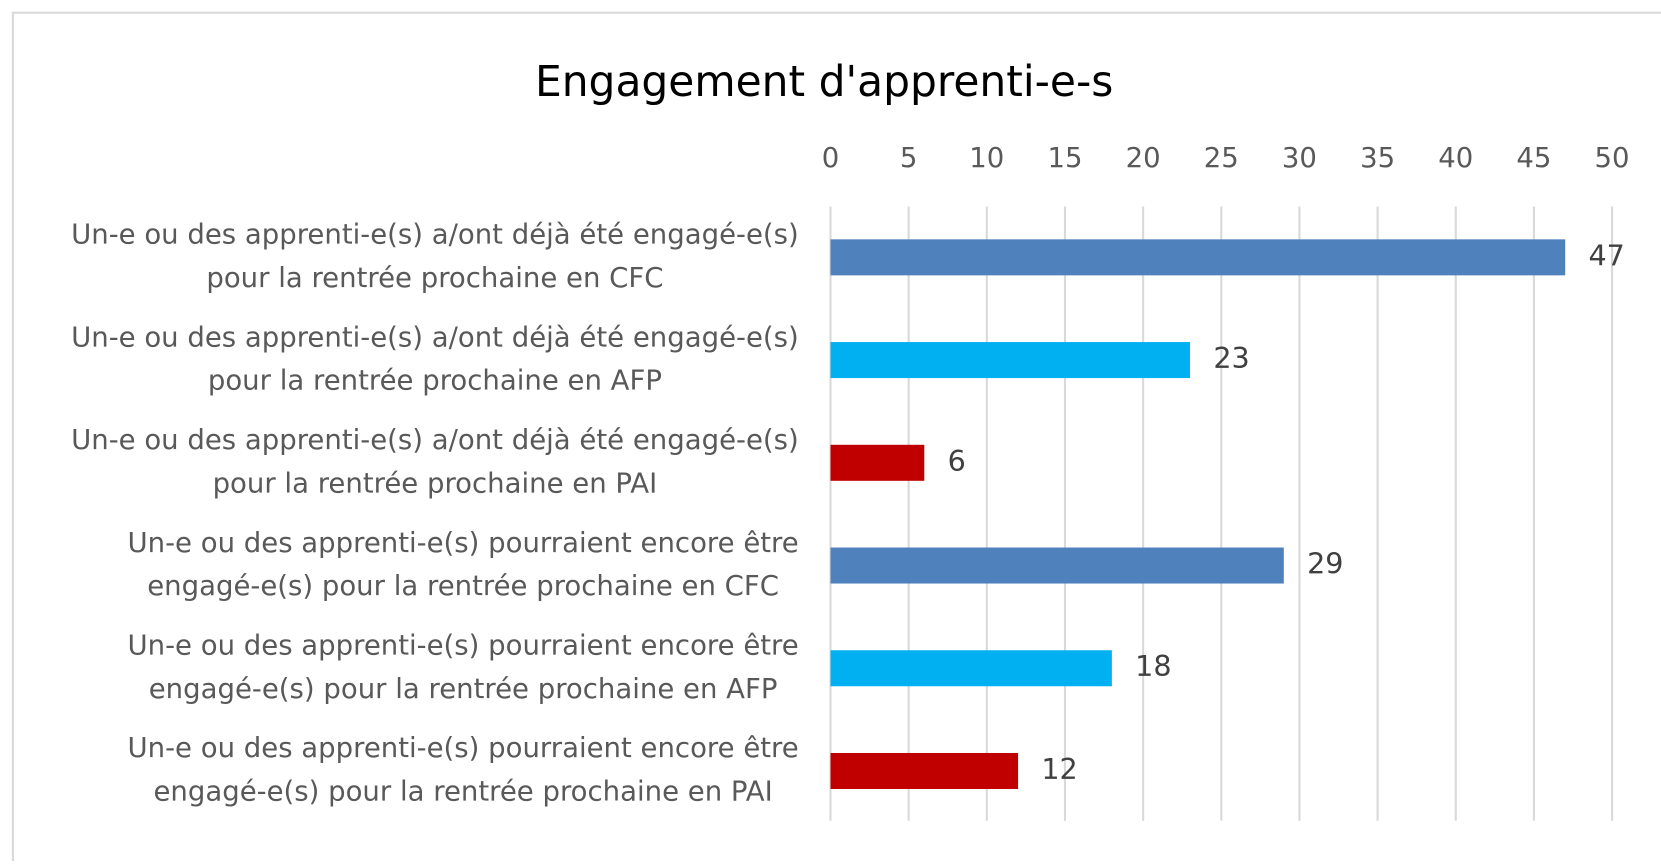 This screenshot has height=865, width=1661. What do you see at coordinates (1231, 358) in the screenshot?
I see `data-label: 23` at bounding box center [1231, 358].